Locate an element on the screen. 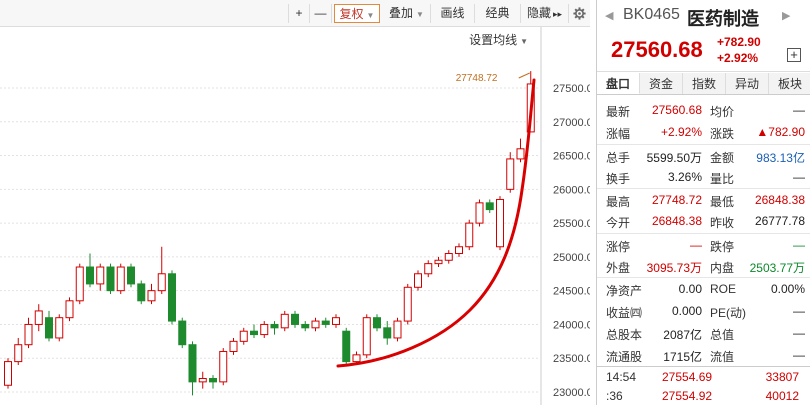  classic-button: 经典 is located at coordinates (498, 13).